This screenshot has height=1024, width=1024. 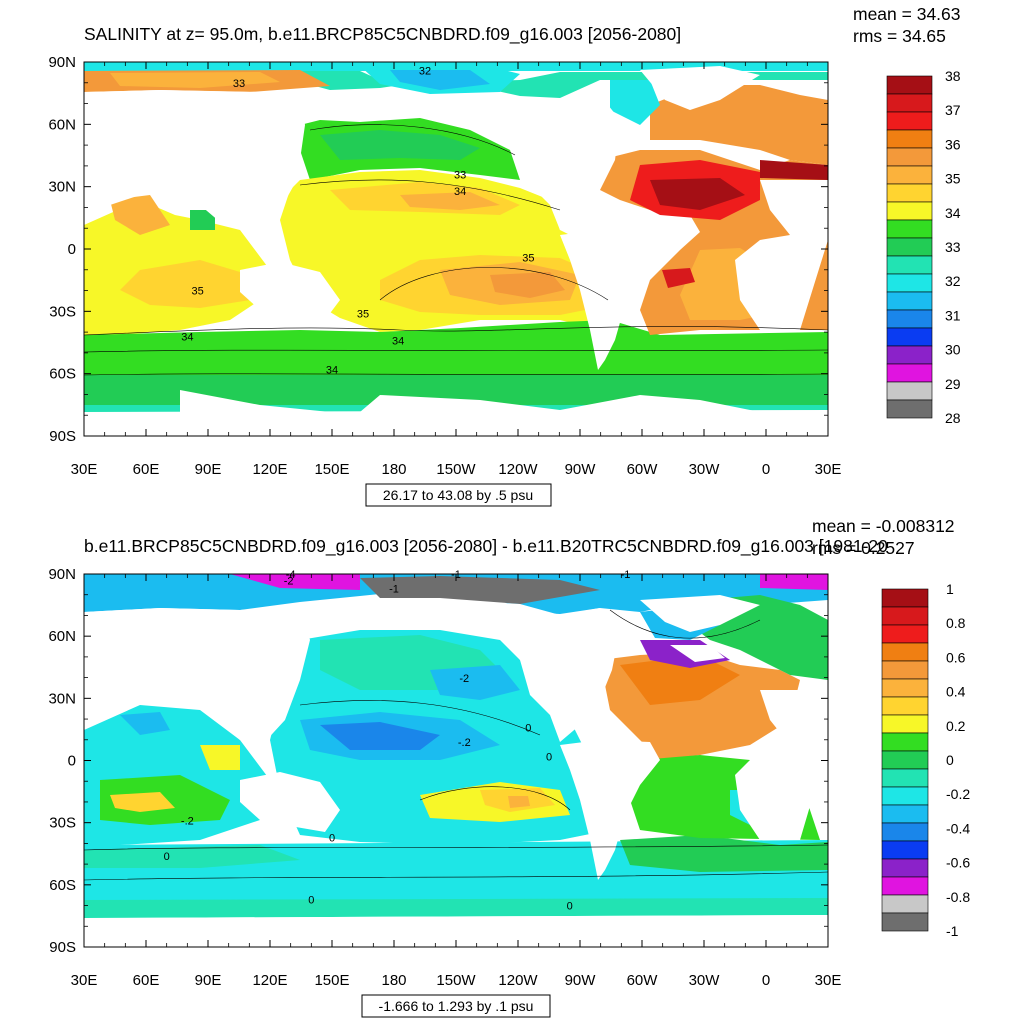 What do you see at coordinates (62, 574) in the screenshot?
I see `y-tick-label: 90N` at bounding box center [62, 574].